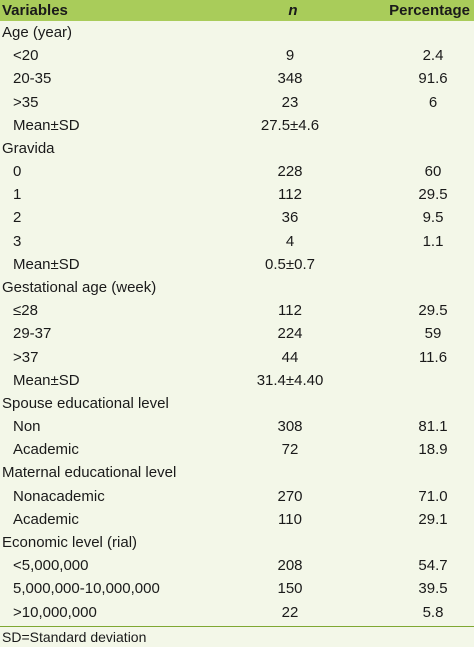 This screenshot has height=647, width=474. What do you see at coordinates (290, 264) in the screenshot?
I see `row-n-value: 0.5±0.7` at bounding box center [290, 264].